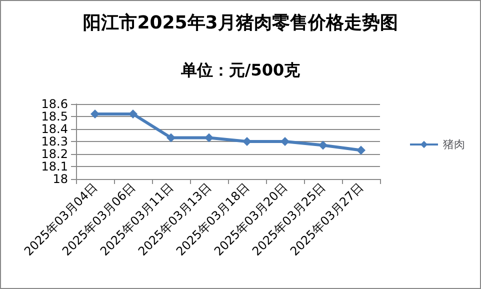 The width and height of the screenshot is (481, 289). I want to click on y-tick-label: 18.3, so click(54, 141).